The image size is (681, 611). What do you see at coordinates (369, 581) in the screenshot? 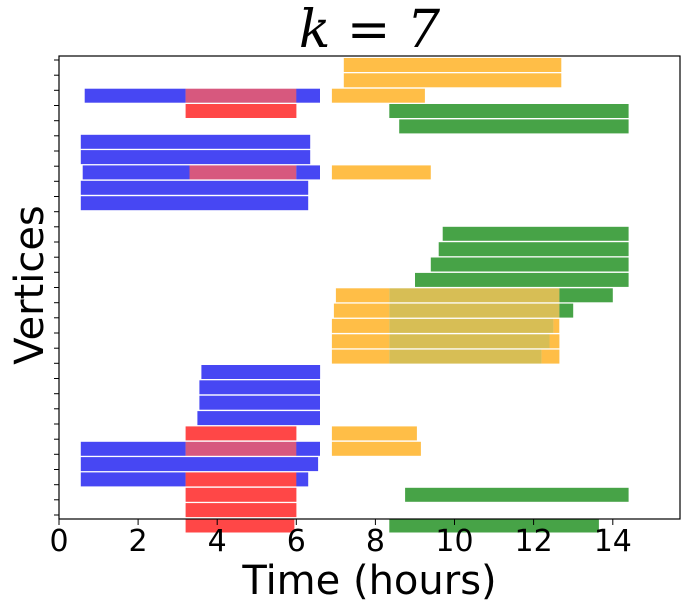
I see `x-axis-label: Time (hours)` at bounding box center [369, 581].